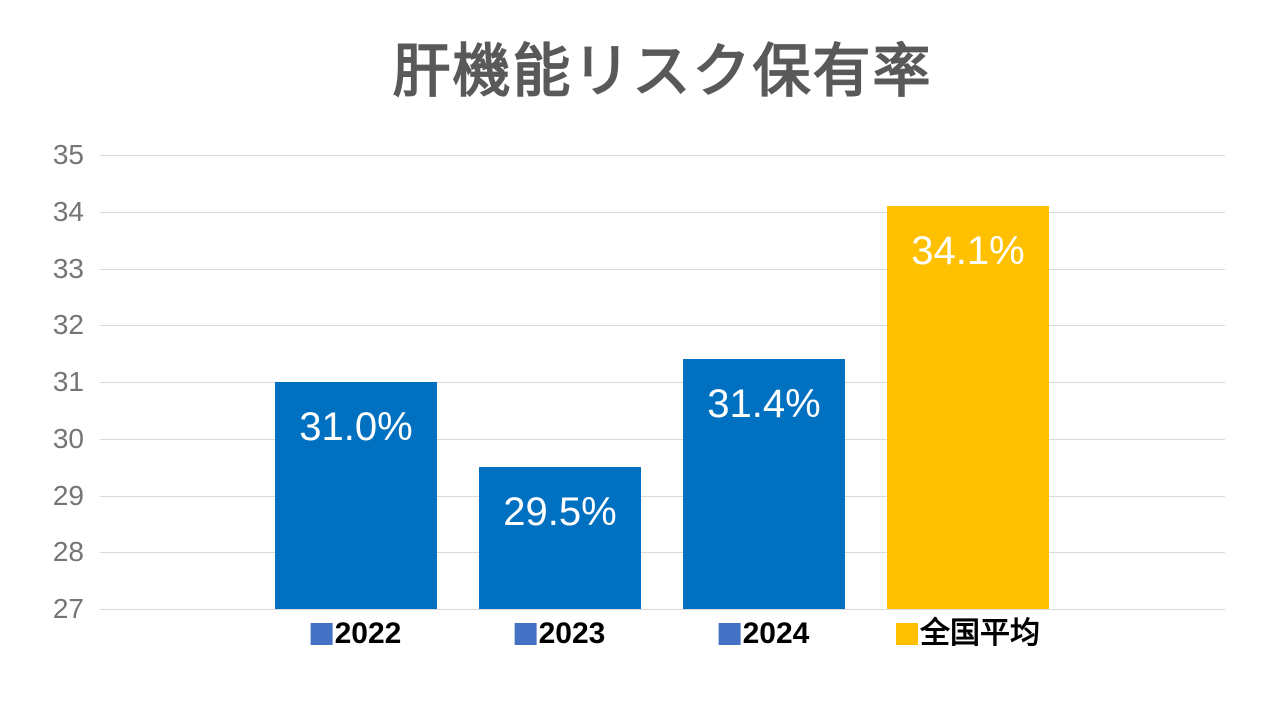 The image size is (1280, 720). What do you see at coordinates (560, 538) in the screenshot?
I see `bar-2023: 29.5%` at bounding box center [560, 538].